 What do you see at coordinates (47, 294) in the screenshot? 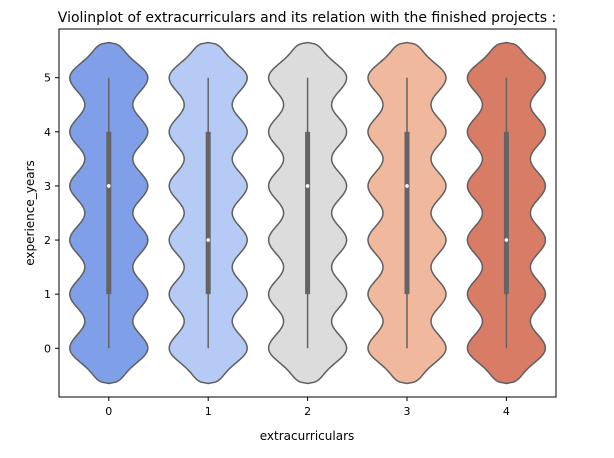
I see `y-tick-label-1: 1` at bounding box center [47, 294].